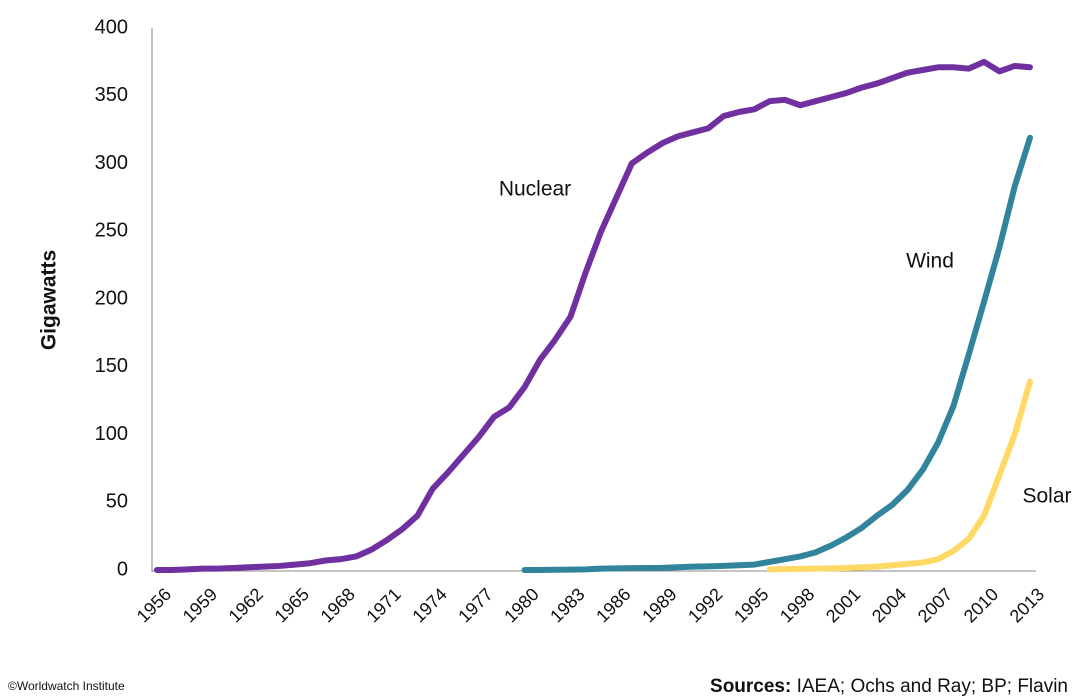  I want to click on x-tick-label: 1959, so click(200, 605).